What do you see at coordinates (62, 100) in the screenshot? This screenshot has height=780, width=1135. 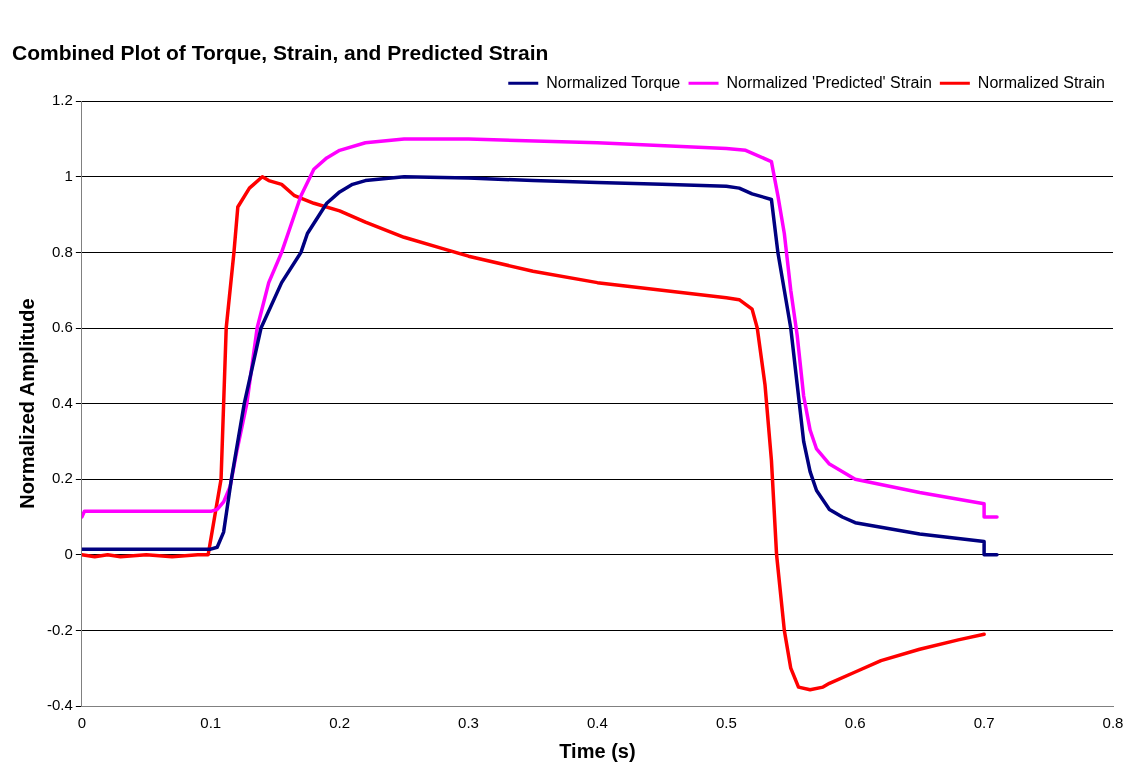 I see `y-tick-label: 1.2` at bounding box center [62, 100].